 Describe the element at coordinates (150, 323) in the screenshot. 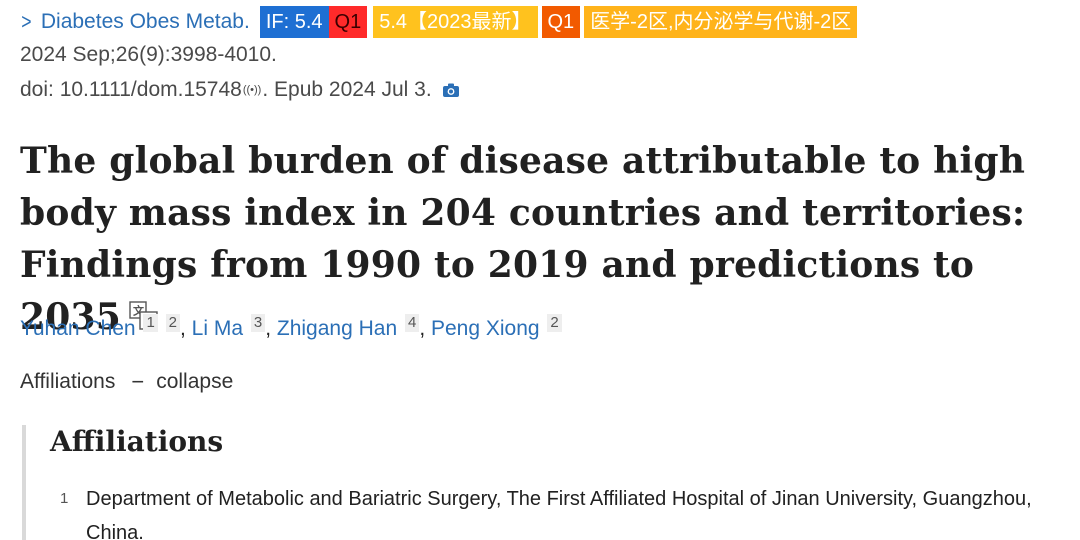

I see `affiliation-ref: 1` at that location.